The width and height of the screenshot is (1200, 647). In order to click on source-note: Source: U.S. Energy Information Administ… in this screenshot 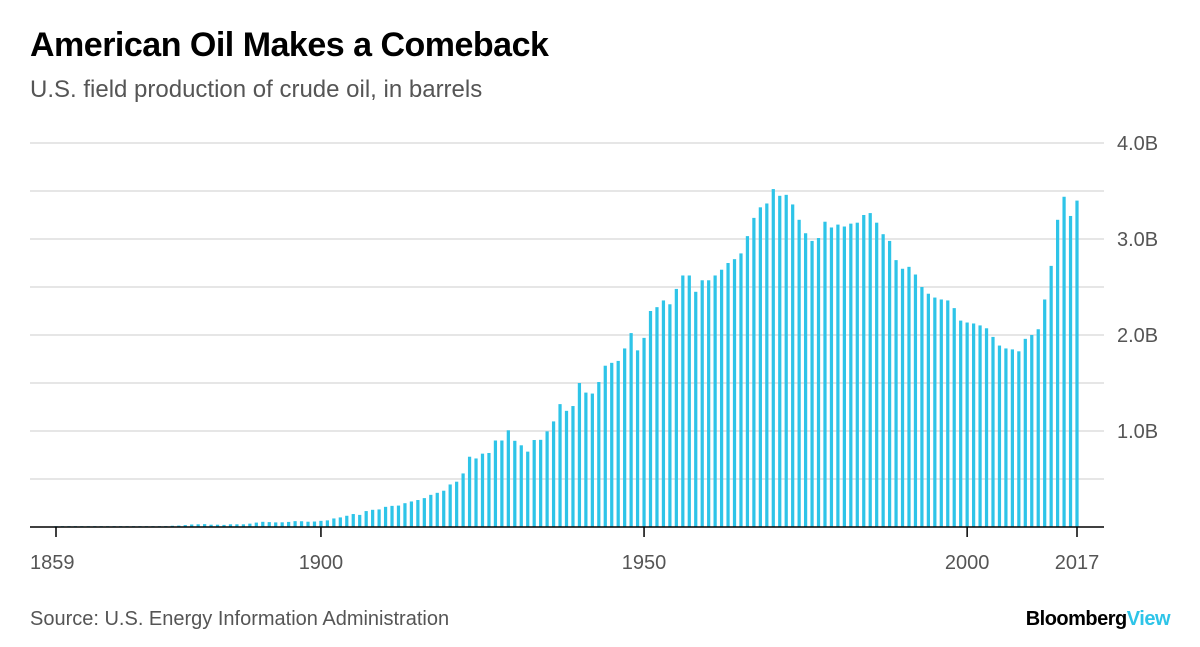, I will do `click(240, 619)`.